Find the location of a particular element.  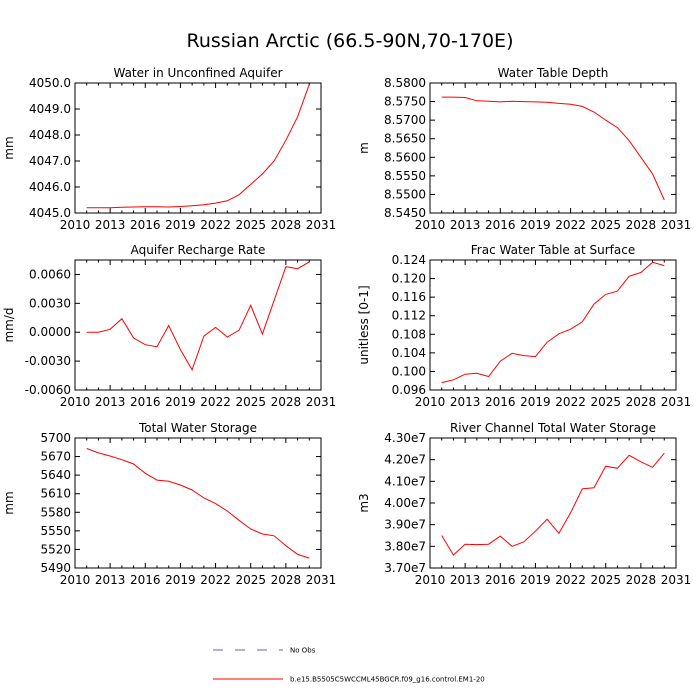

y-tick-label: 4049.0 is located at coordinates (50, 109).